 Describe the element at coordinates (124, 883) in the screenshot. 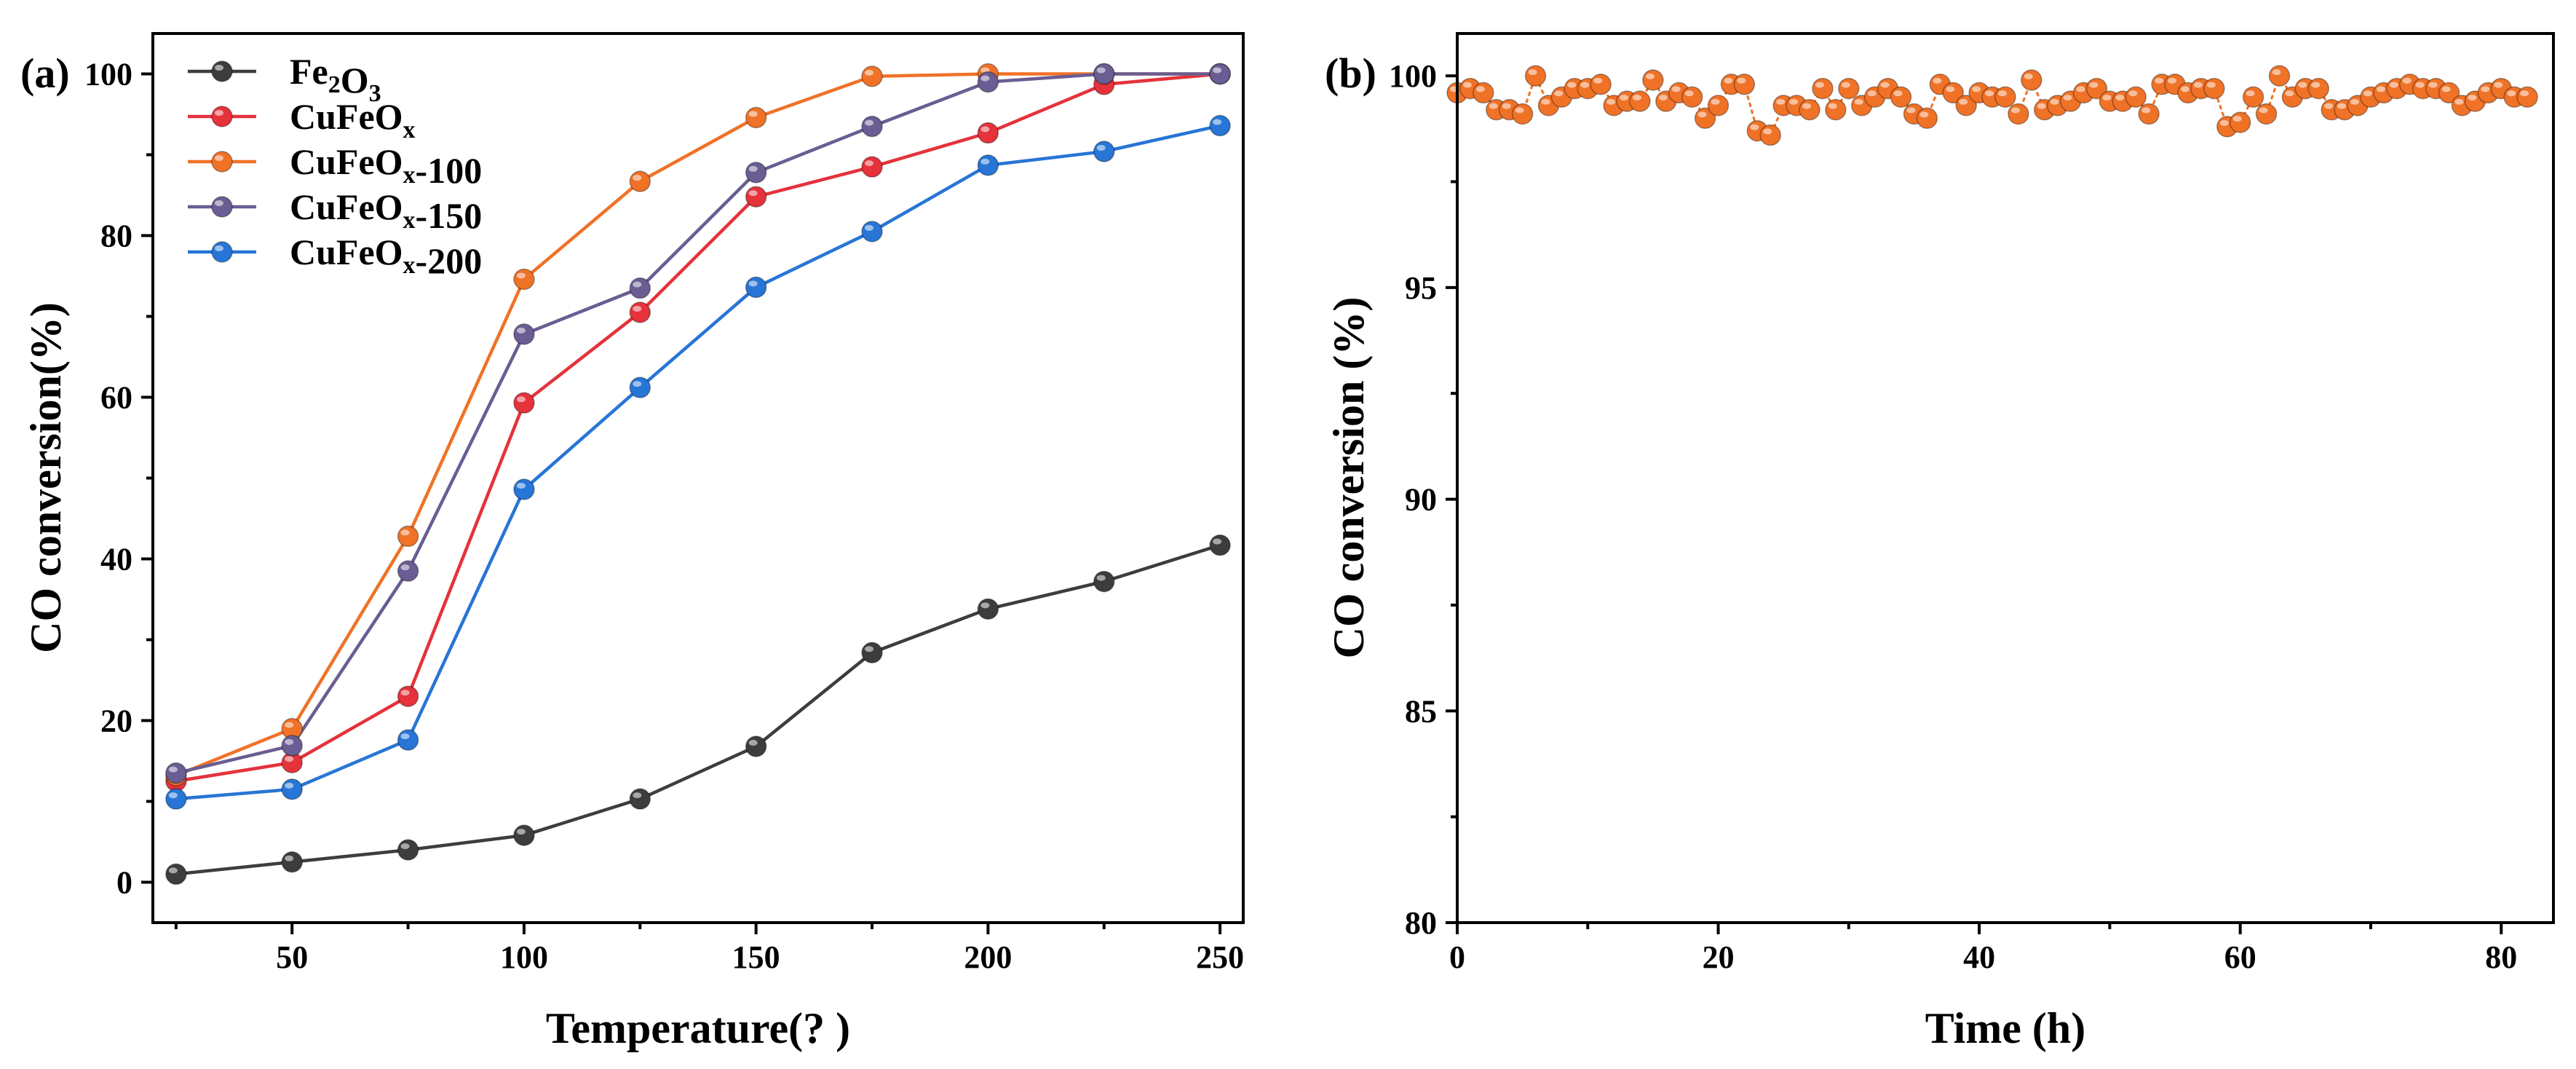

I see `panel-a-ytick-label: 0` at that location.